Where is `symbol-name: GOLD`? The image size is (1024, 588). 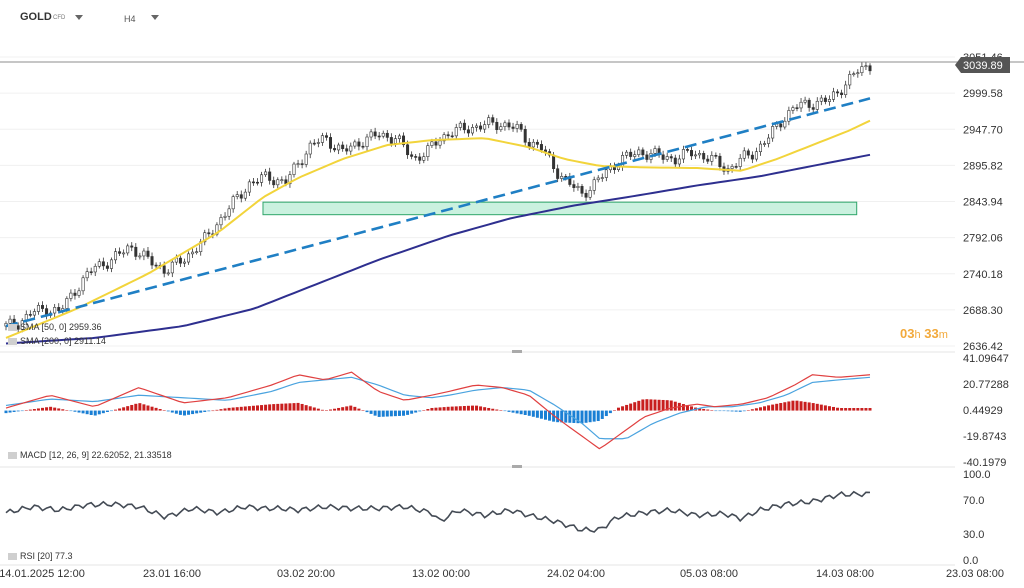
symbol-name: GOLD is located at coordinates (36, 17).